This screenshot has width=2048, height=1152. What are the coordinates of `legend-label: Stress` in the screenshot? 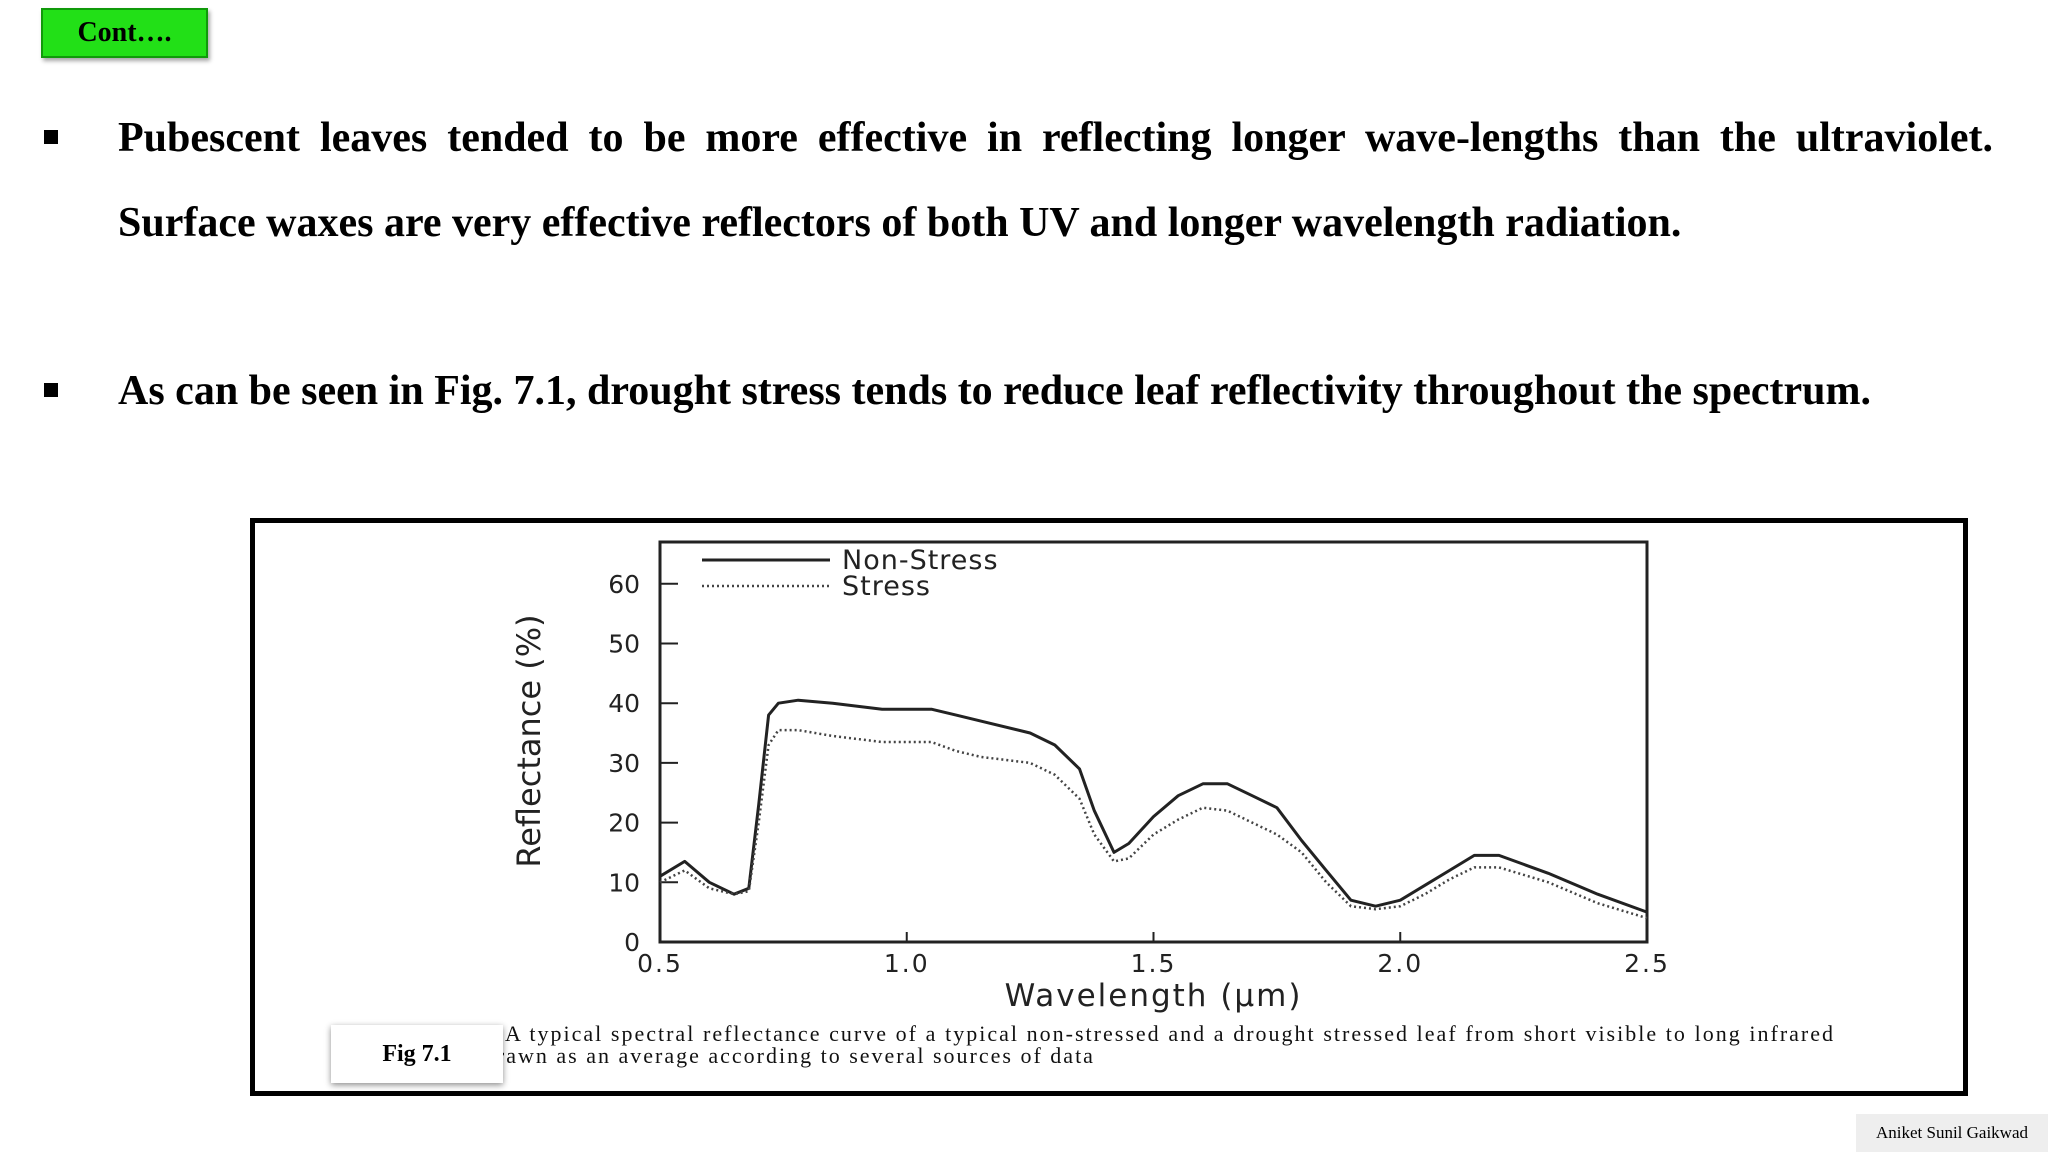 It's located at (886, 586).